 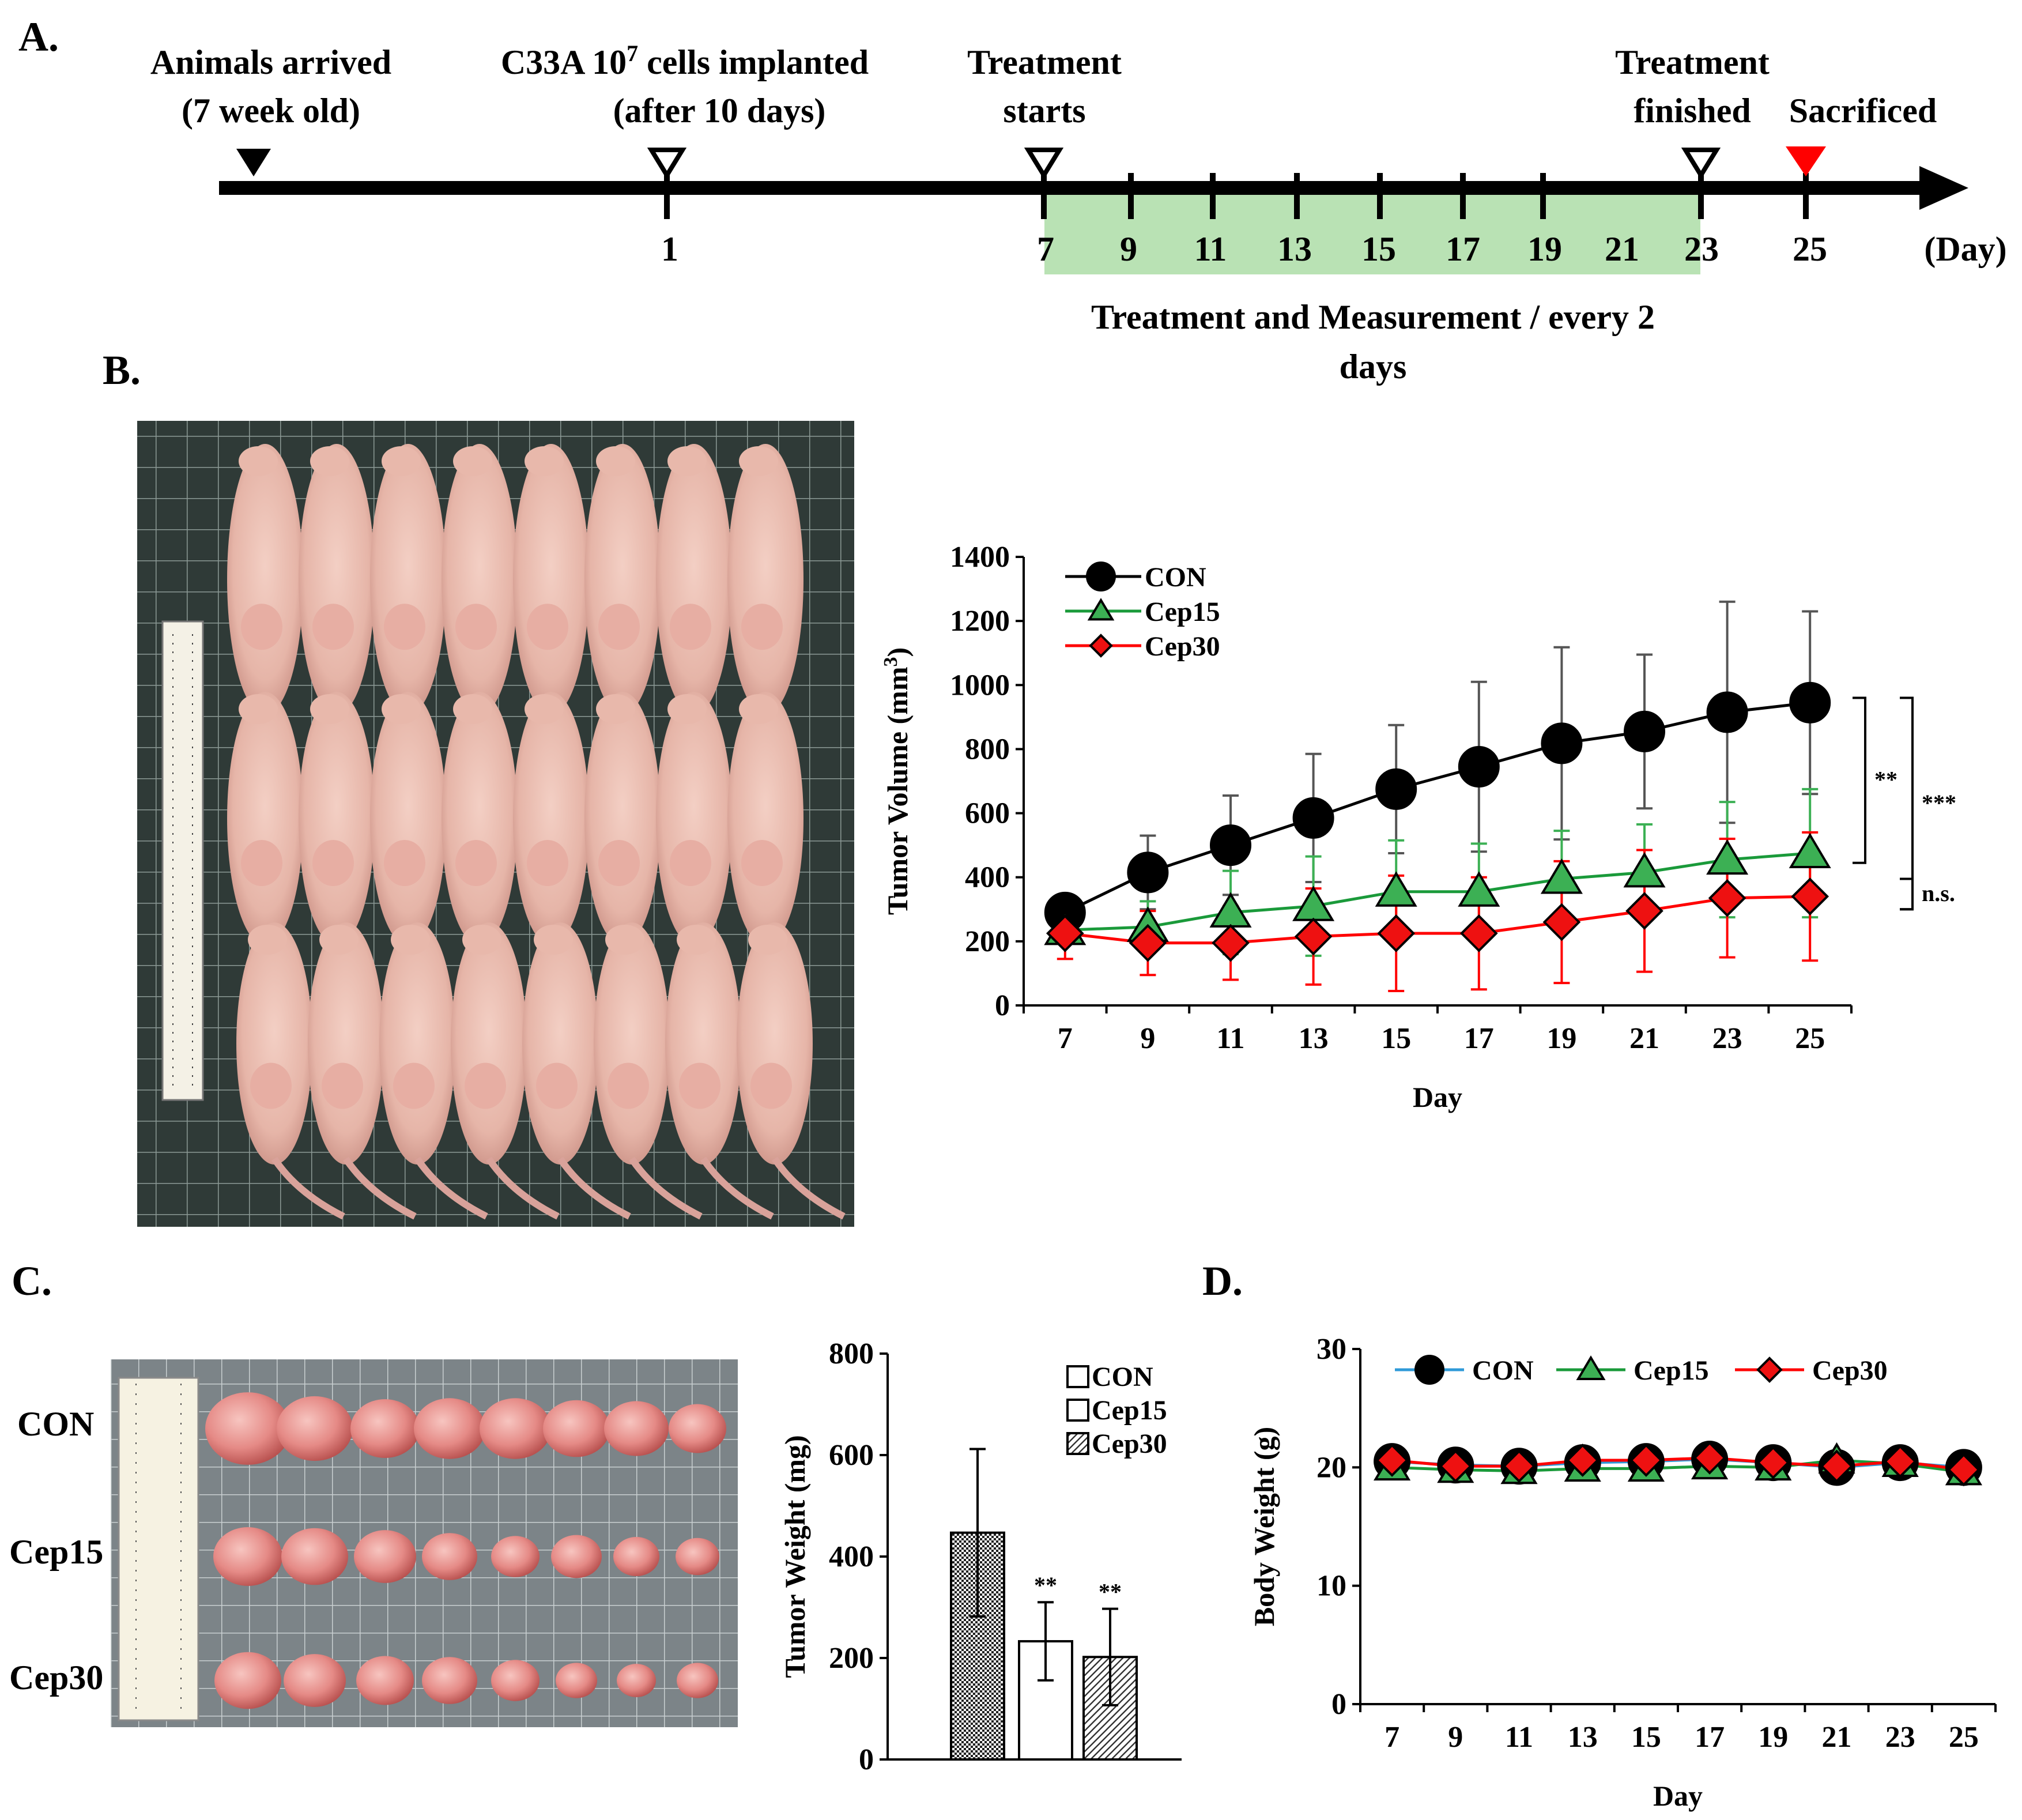 What do you see at coordinates (1938, 893) in the screenshot?
I see `significance-bracket-cep15-cep30-label: n.s.` at bounding box center [1938, 893].